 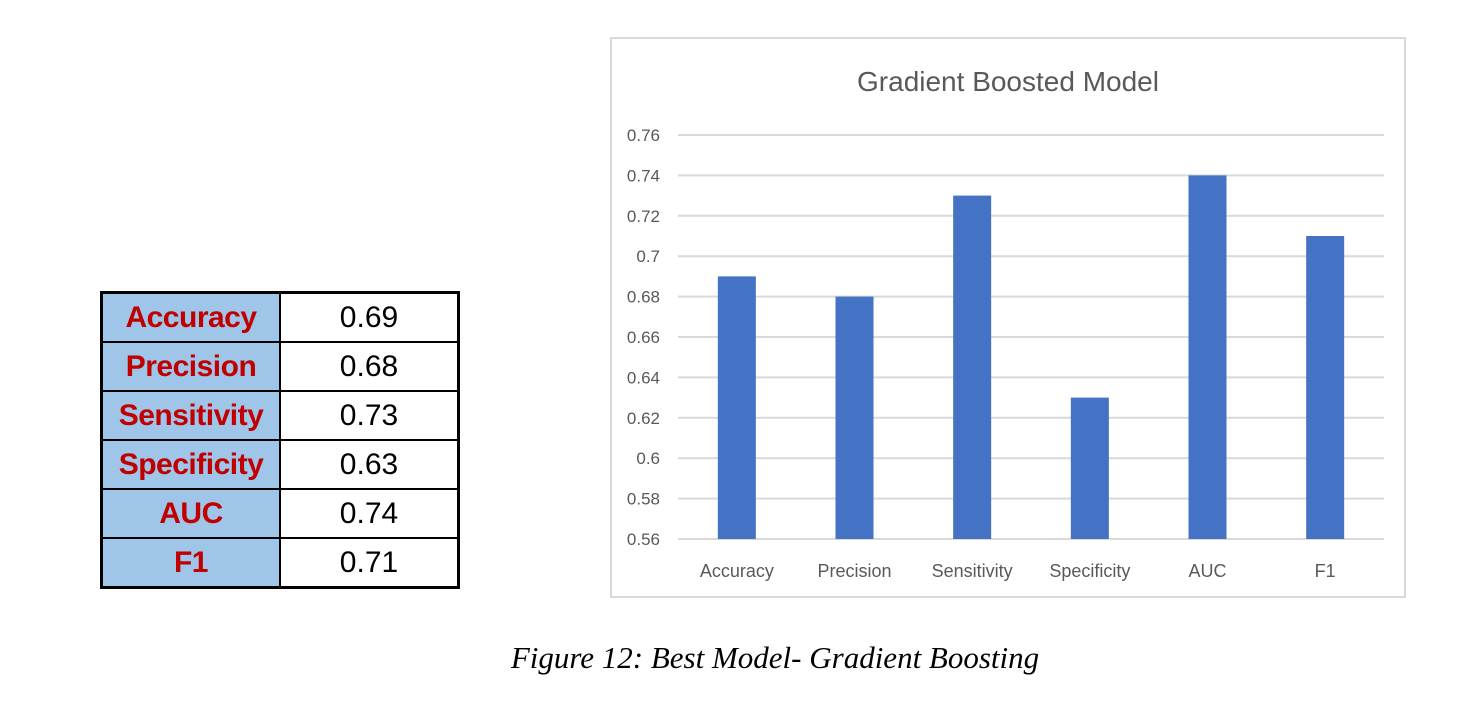 What do you see at coordinates (1325, 571) in the screenshot?
I see `x-tick-label: F1` at bounding box center [1325, 571].